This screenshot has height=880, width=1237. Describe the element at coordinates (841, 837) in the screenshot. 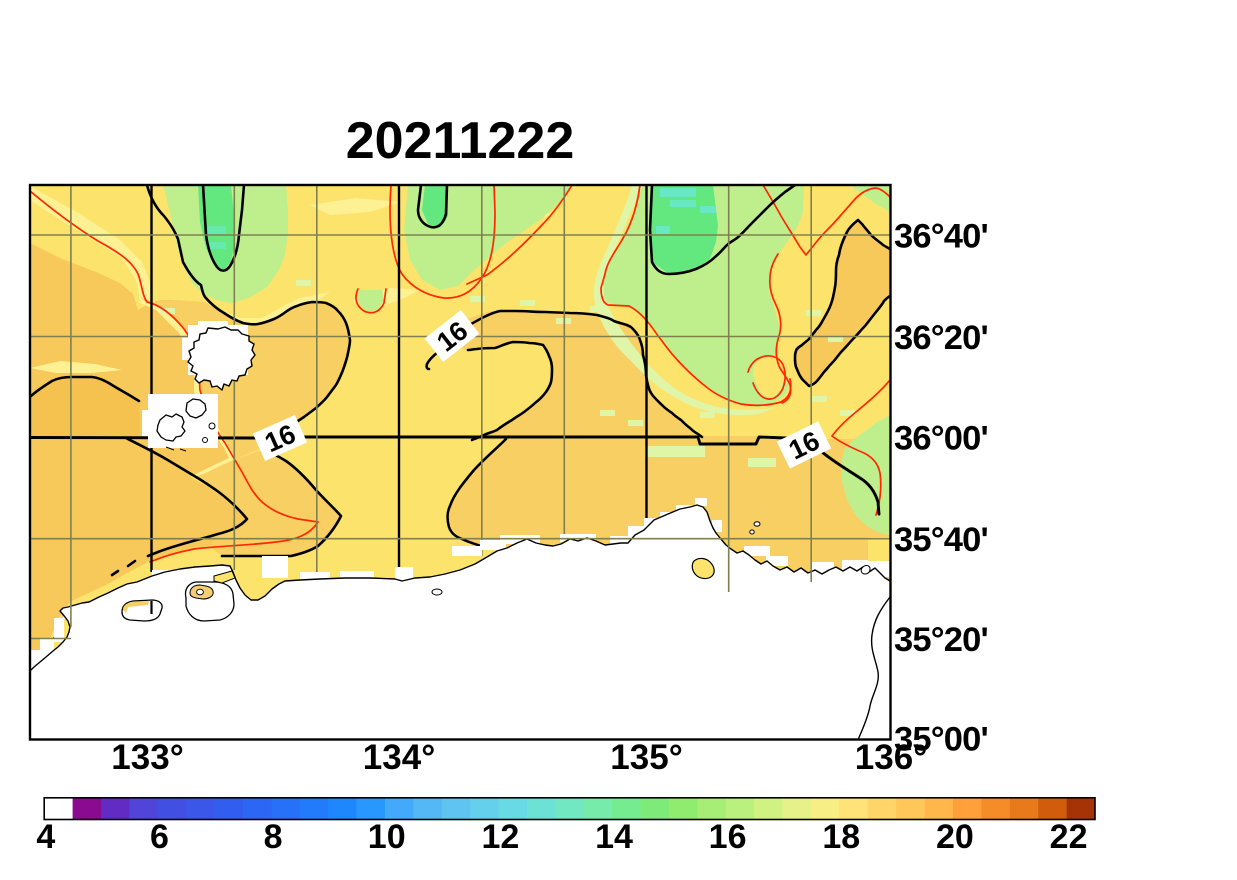

I see `svg-text: 18` at that location.